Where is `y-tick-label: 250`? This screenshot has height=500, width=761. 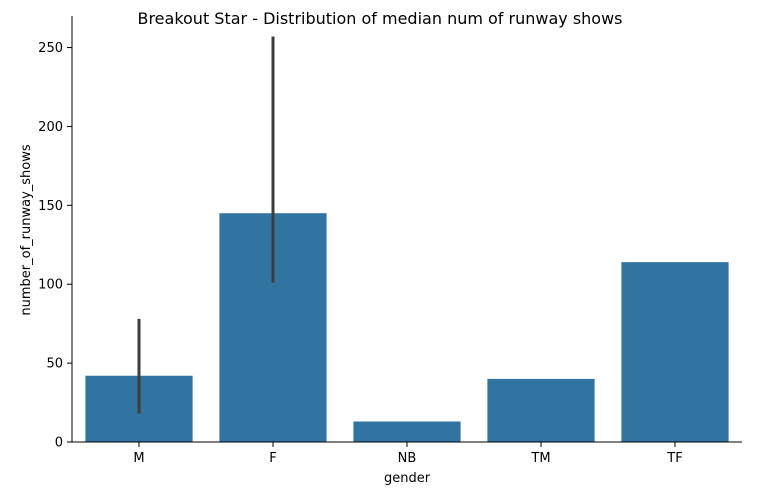
y-tick-label: 250 is located at coordinates (50, 48).